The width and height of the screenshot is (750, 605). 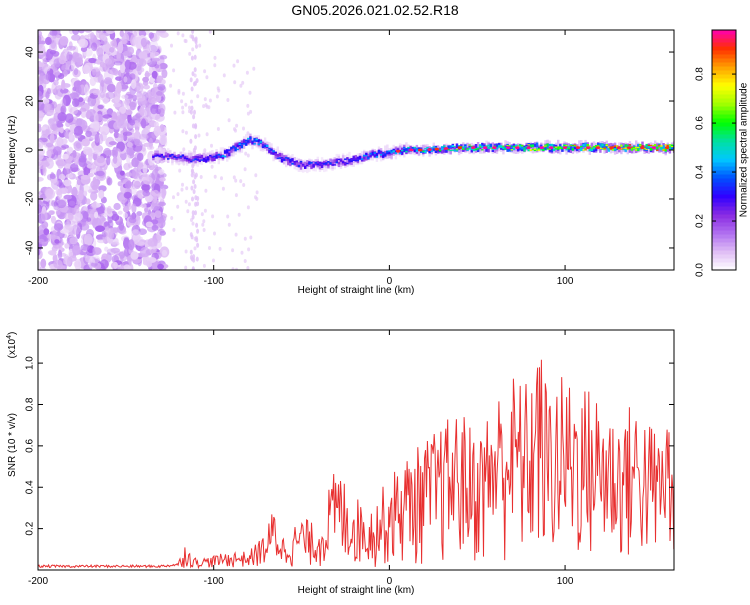 I want to click on svg-text: (x104), so click(x=12, y=345).